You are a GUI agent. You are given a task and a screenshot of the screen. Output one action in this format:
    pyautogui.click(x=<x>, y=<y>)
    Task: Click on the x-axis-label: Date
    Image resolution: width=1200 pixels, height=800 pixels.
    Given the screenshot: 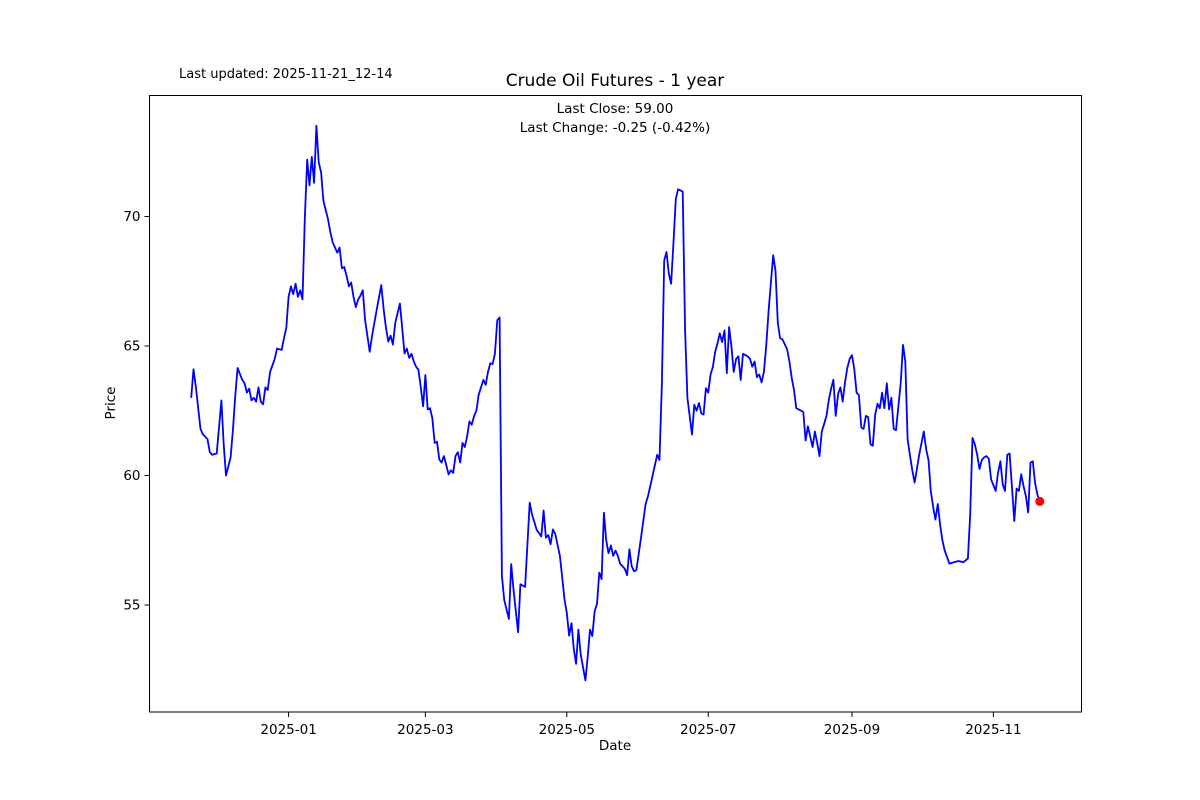 What is the action you would take?
    pyautogui.click(x=615, y=746)
    